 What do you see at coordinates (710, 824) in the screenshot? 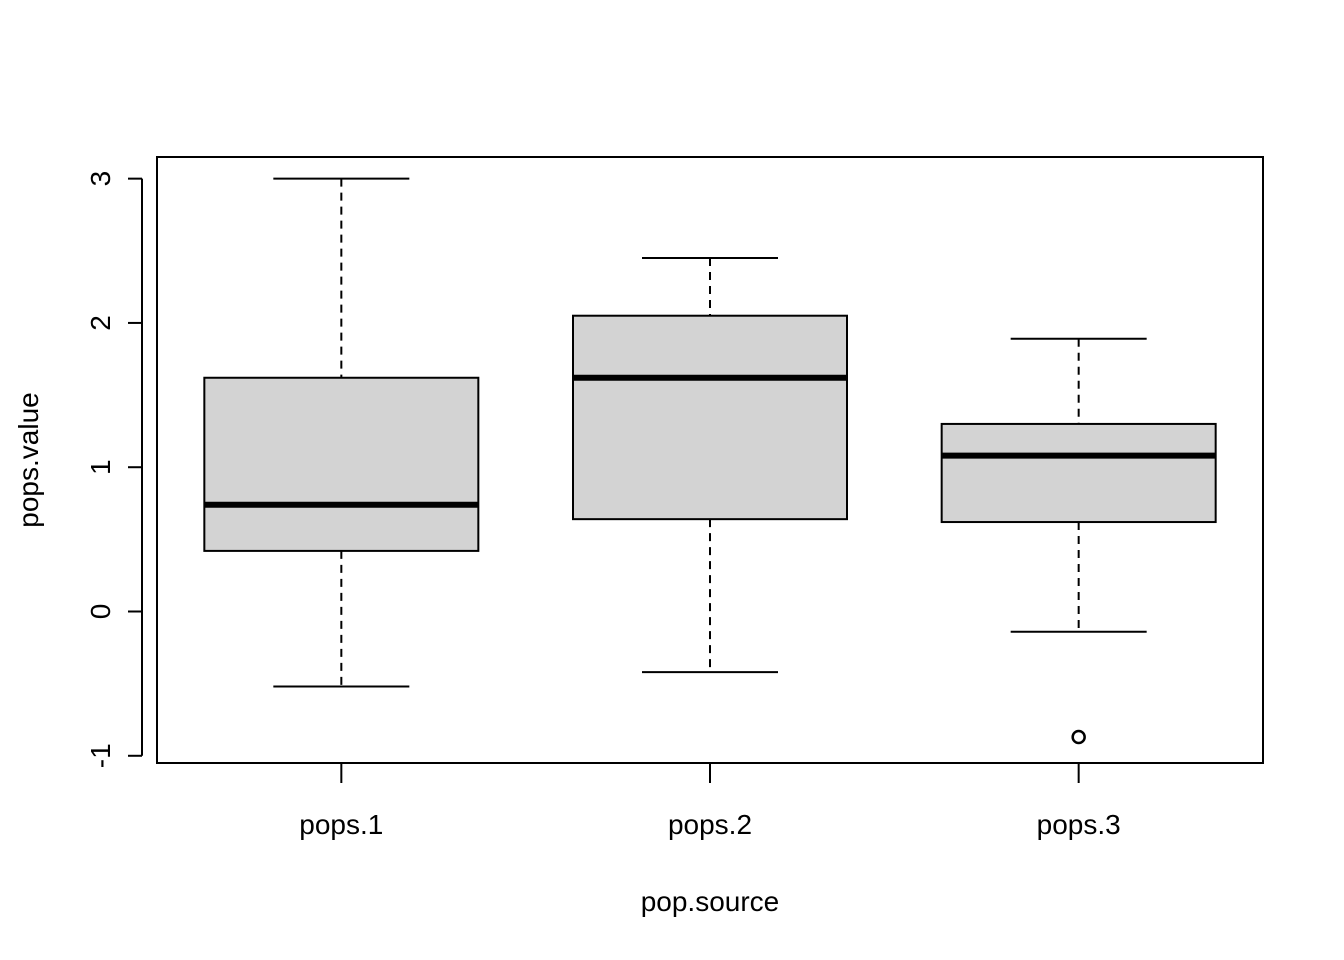
I see `x-tick-label: pops.2` at bounding box center [710, 824].